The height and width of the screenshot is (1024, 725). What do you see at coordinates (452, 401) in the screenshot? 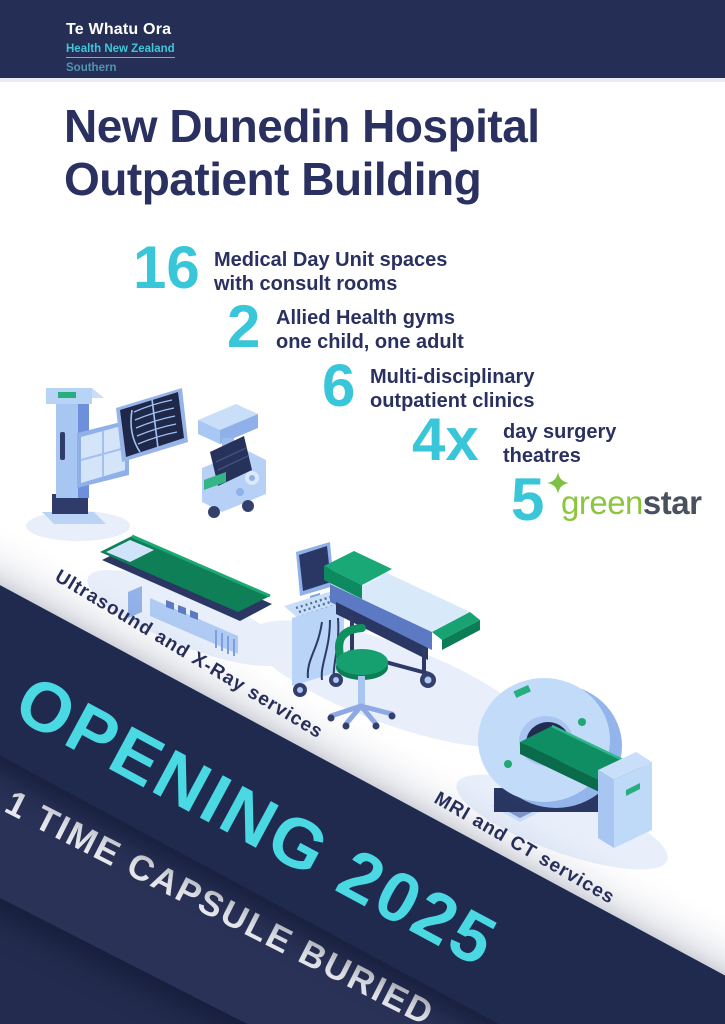
I see `stat-label-clinics-line2: outpatient clinics` at bounding box center [452, 401].